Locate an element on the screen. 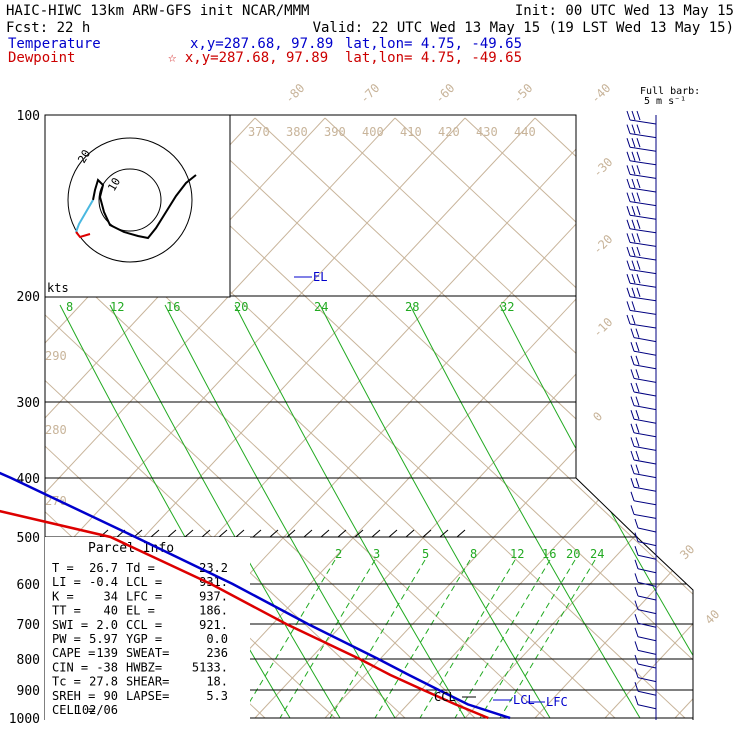 This screenshot has width=740, height=740. pressure-label-900: 900 is located at coordinates (28, 691).